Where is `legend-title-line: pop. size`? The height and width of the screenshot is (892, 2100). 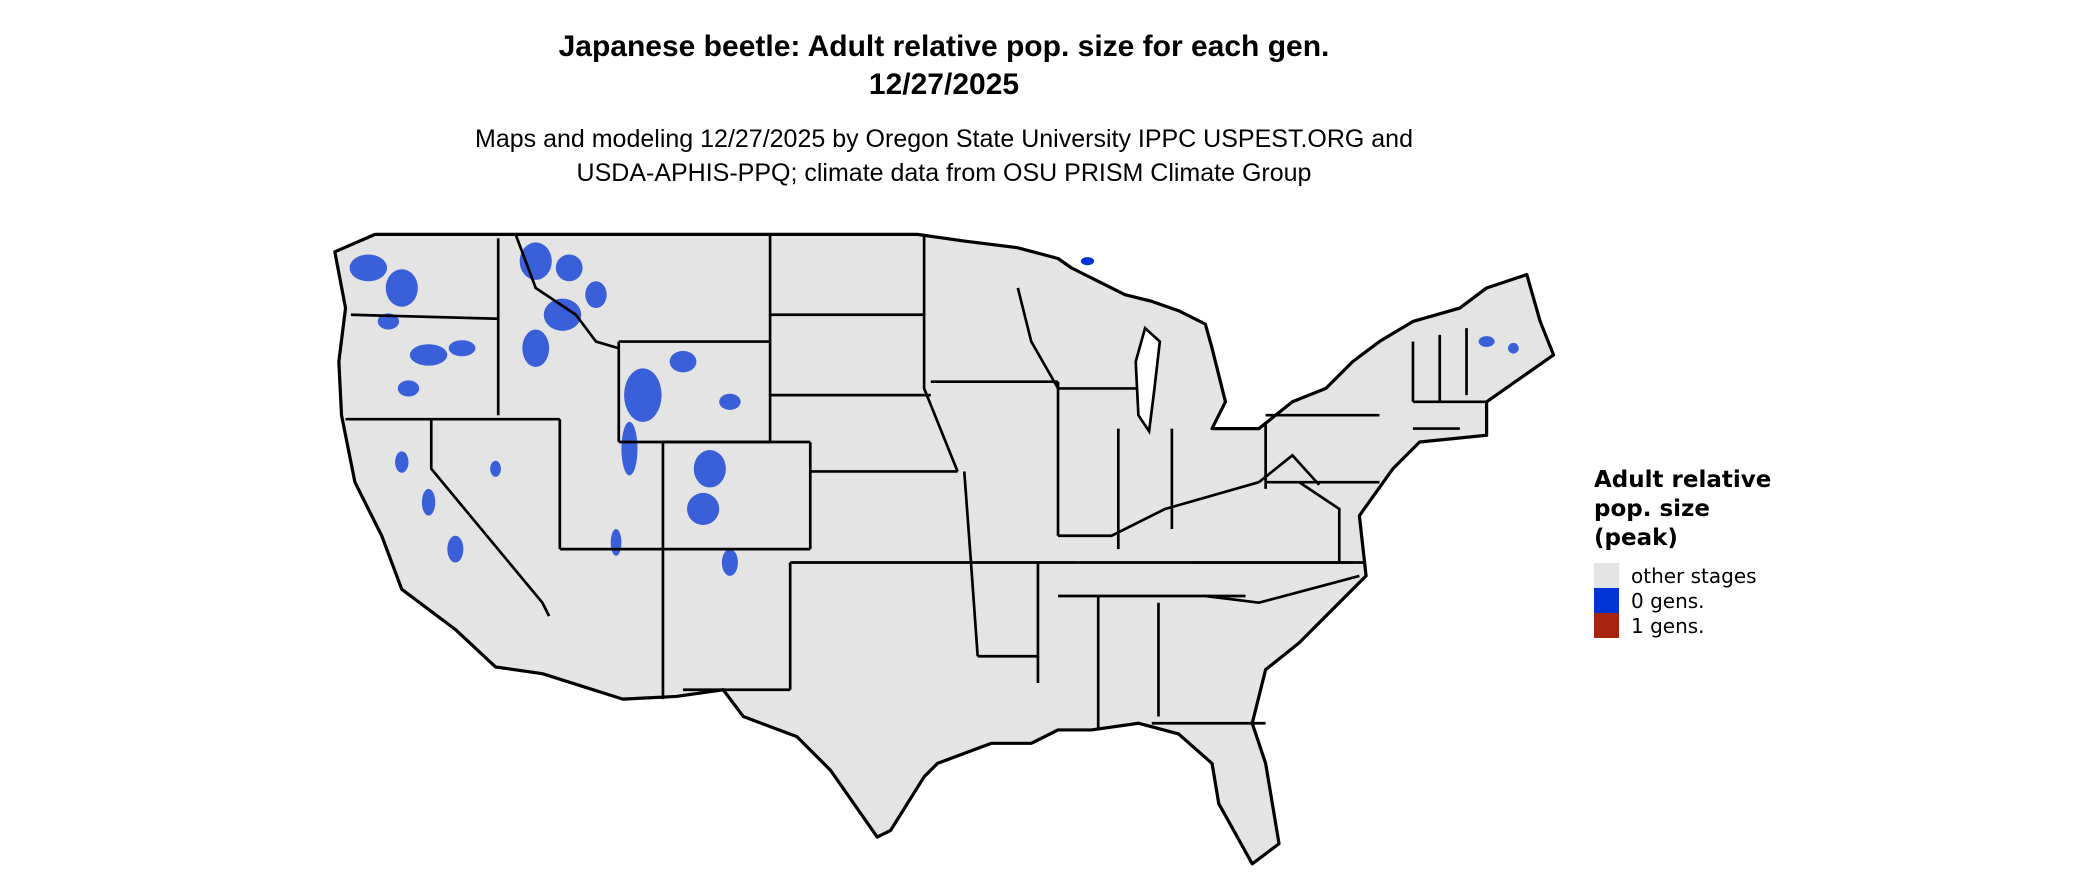
legend-title-line: pop. size is located at coordinates (1652, 509).